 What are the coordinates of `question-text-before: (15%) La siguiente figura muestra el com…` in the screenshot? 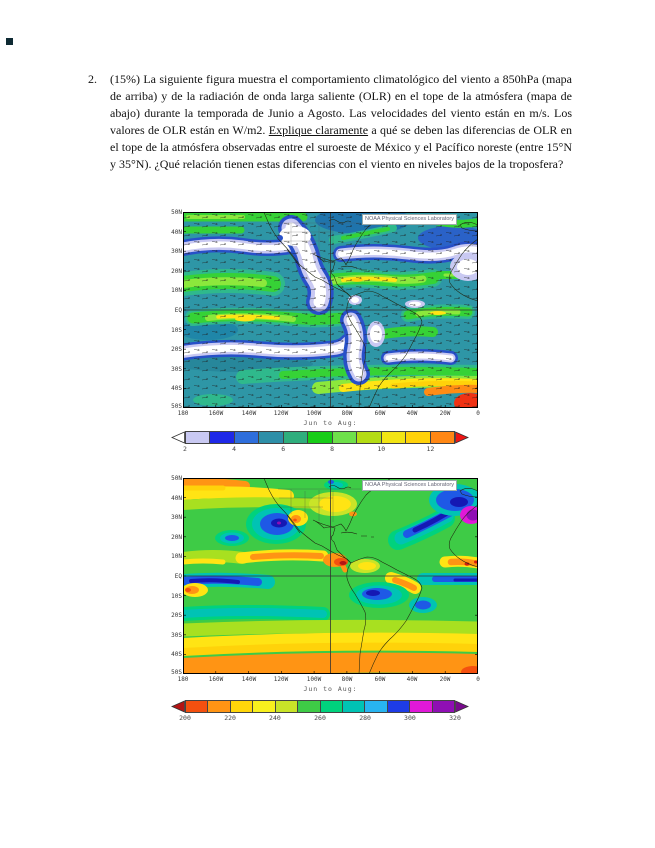 It's located at (341, 104).